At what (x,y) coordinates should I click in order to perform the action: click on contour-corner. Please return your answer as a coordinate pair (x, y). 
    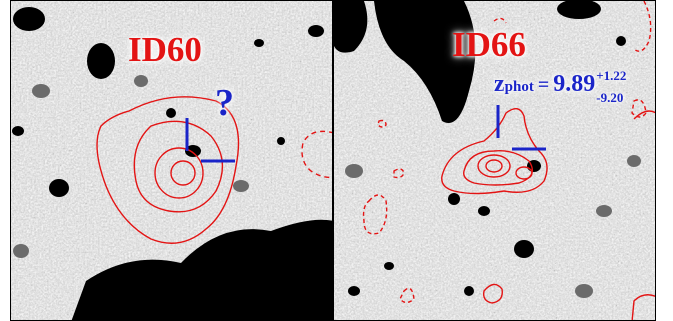
    Looking at the image, I should click on (643, 307).